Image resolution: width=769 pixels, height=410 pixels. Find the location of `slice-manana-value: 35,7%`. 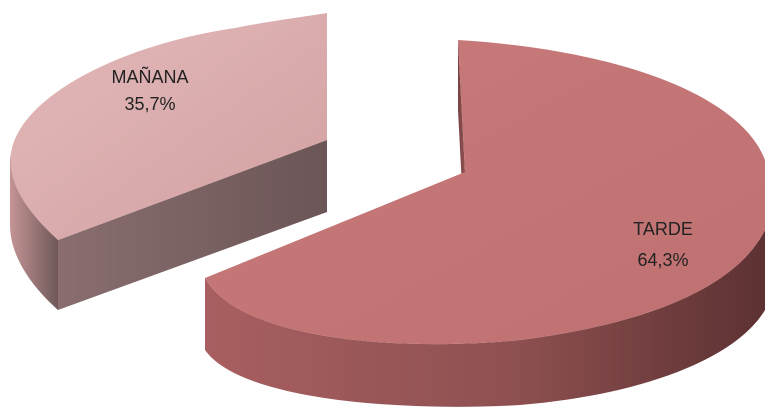

slice-manana-value: 35,7% is located at coordinates (149, 104).